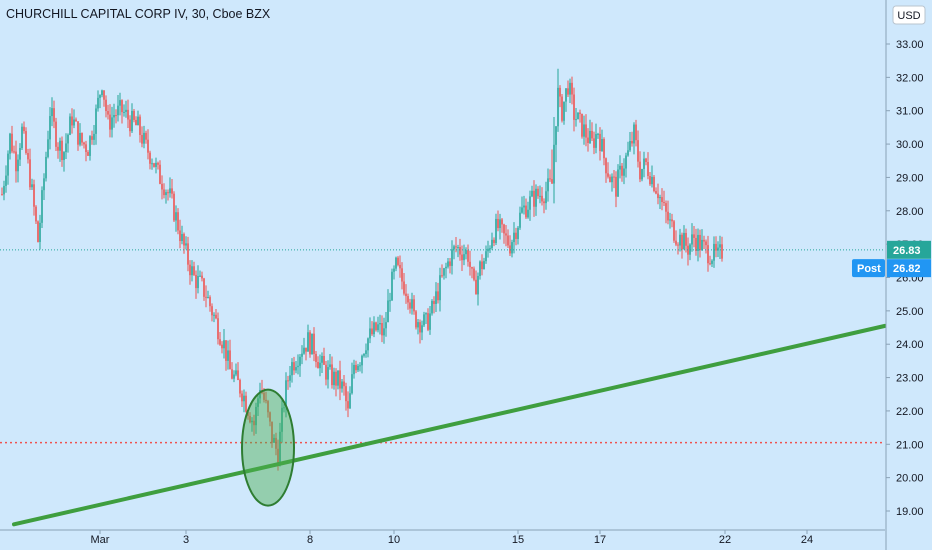 Image resolution: width=932 pixels, height=550 pixels. What do you see at coordinates (600, 540) in the screenshot?
I see `x-tick-label: 17` at bounding box center [600, 540].